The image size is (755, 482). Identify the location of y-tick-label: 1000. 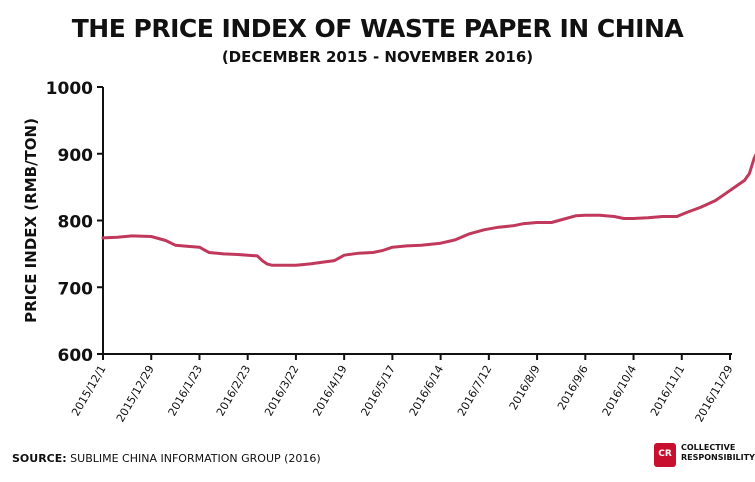
(69, 89).